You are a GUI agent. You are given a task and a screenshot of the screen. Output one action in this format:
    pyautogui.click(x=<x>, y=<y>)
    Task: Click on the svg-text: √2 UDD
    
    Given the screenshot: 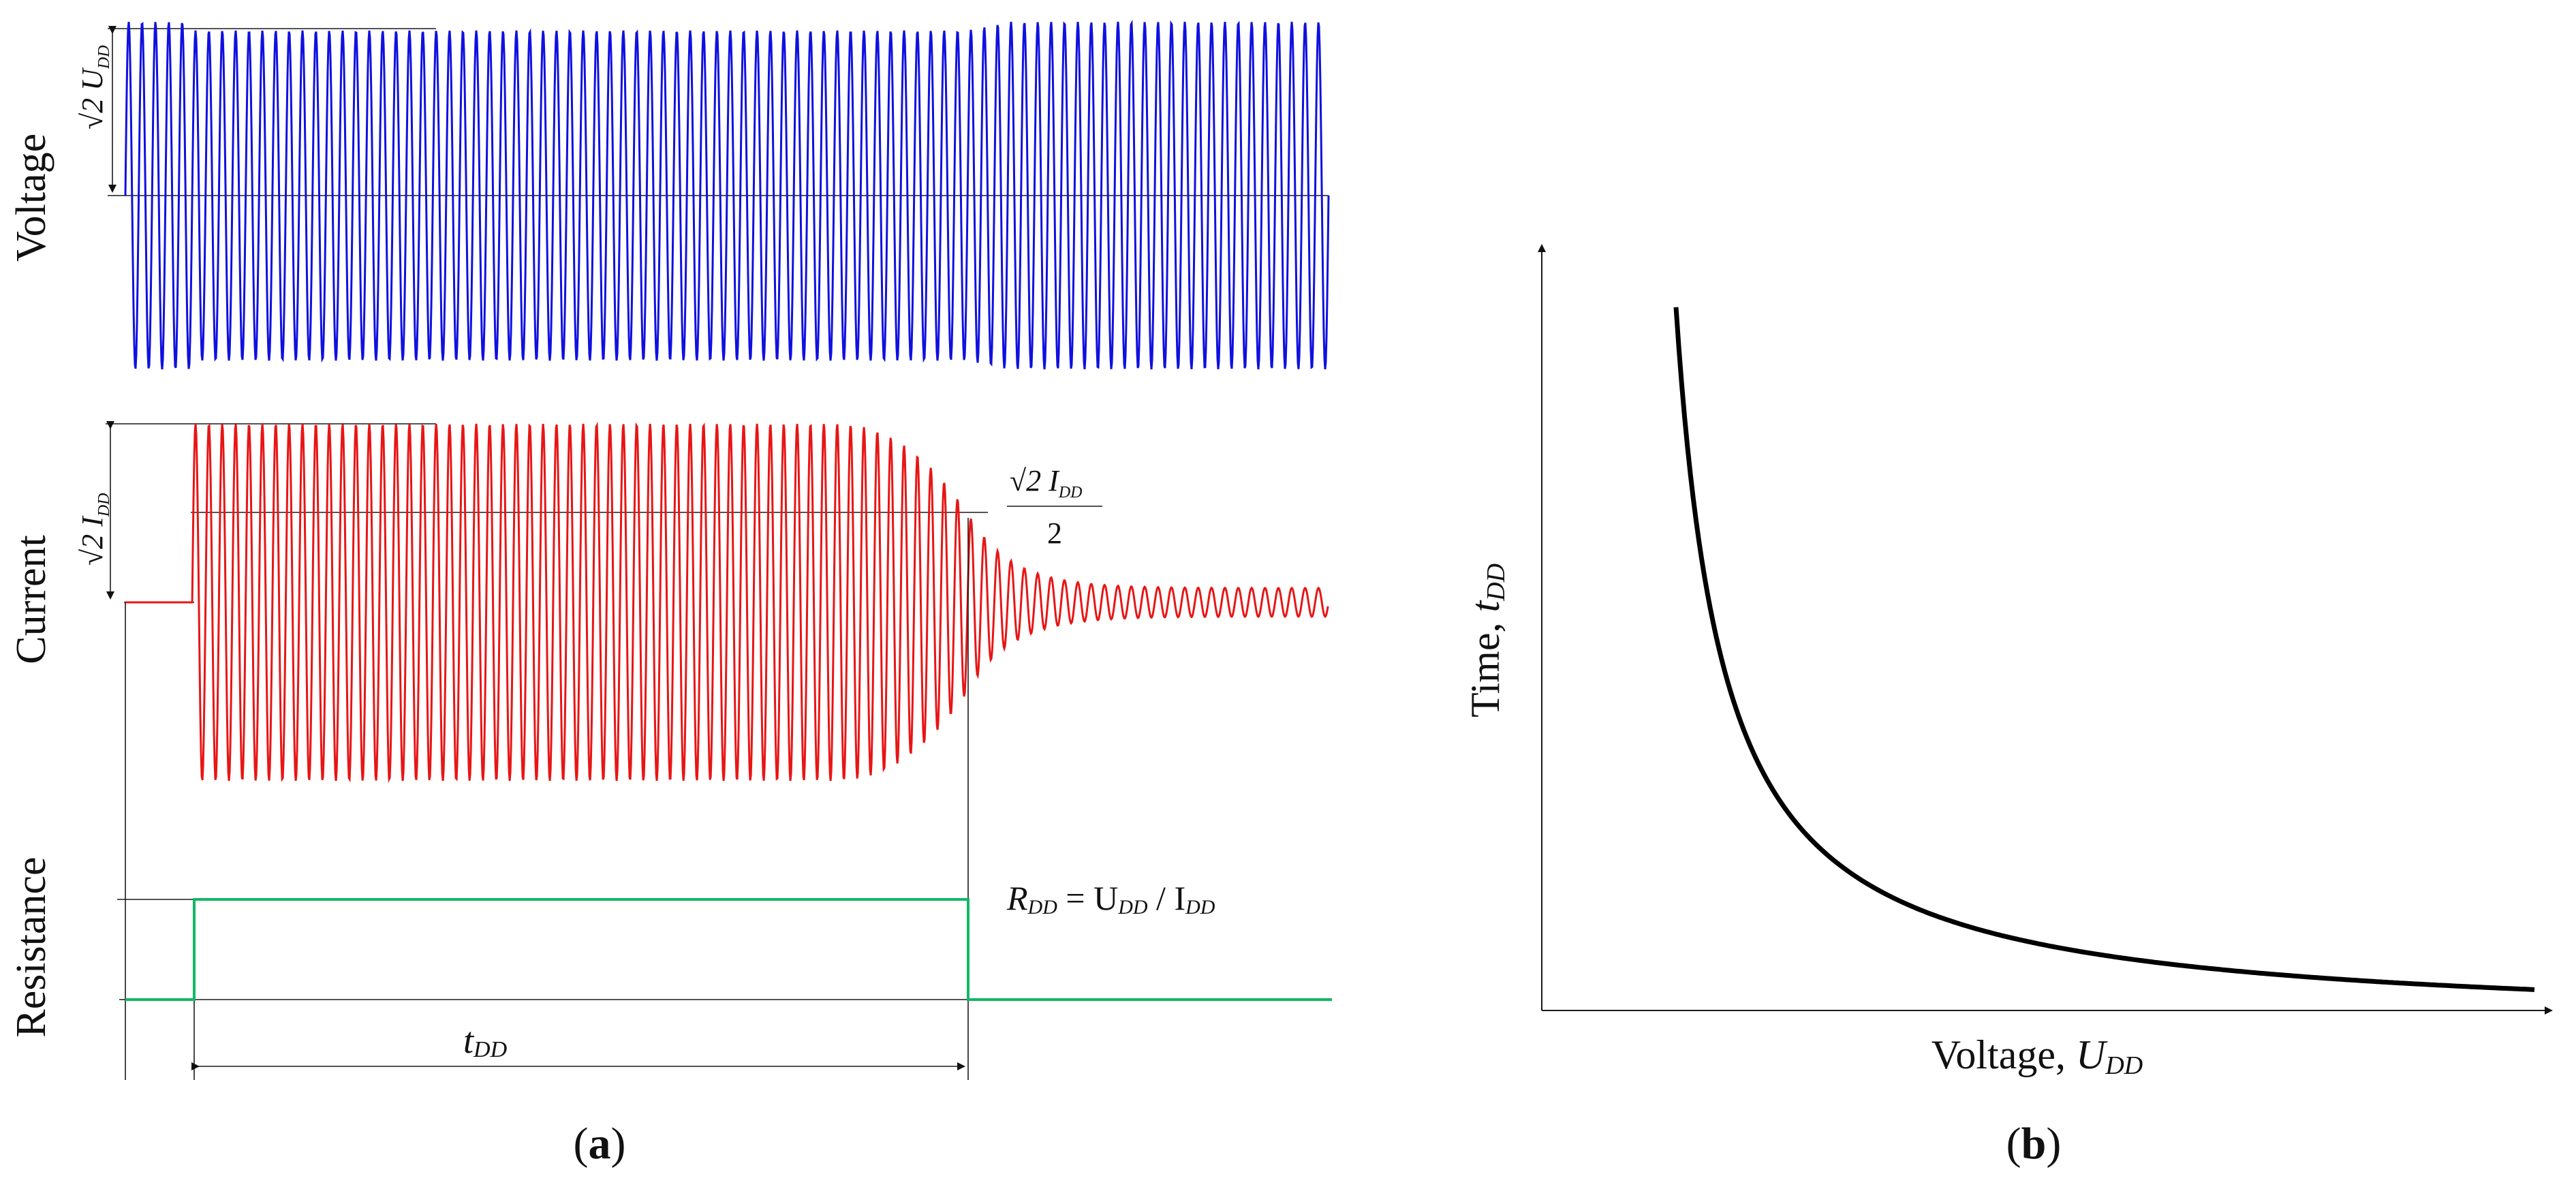 What is the action you would take?
    pyautogui.click(x=94, y=87)
    